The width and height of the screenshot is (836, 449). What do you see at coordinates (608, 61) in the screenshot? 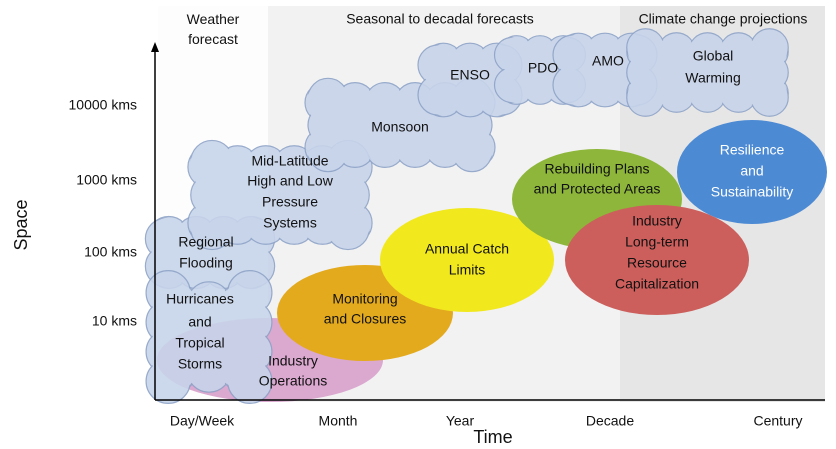
I see `label-line: AMO` at bounding box center [608, 61].